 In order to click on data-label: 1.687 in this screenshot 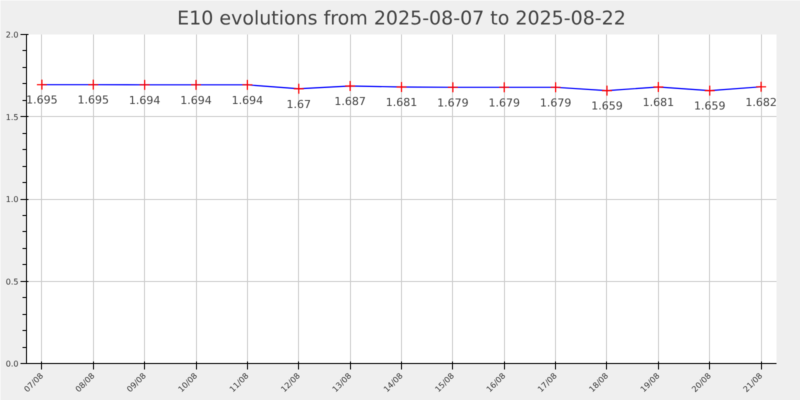, I will do `click(350, 101)`.